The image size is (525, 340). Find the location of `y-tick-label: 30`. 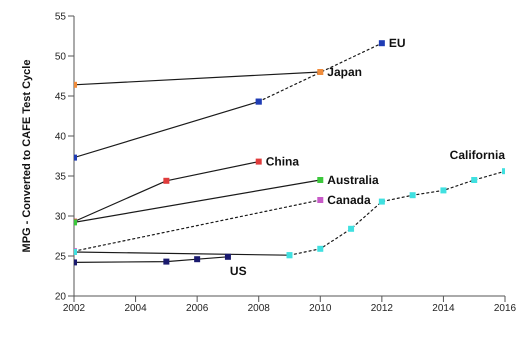

y-tick-label: 30 is located at coordinates (60, 217).